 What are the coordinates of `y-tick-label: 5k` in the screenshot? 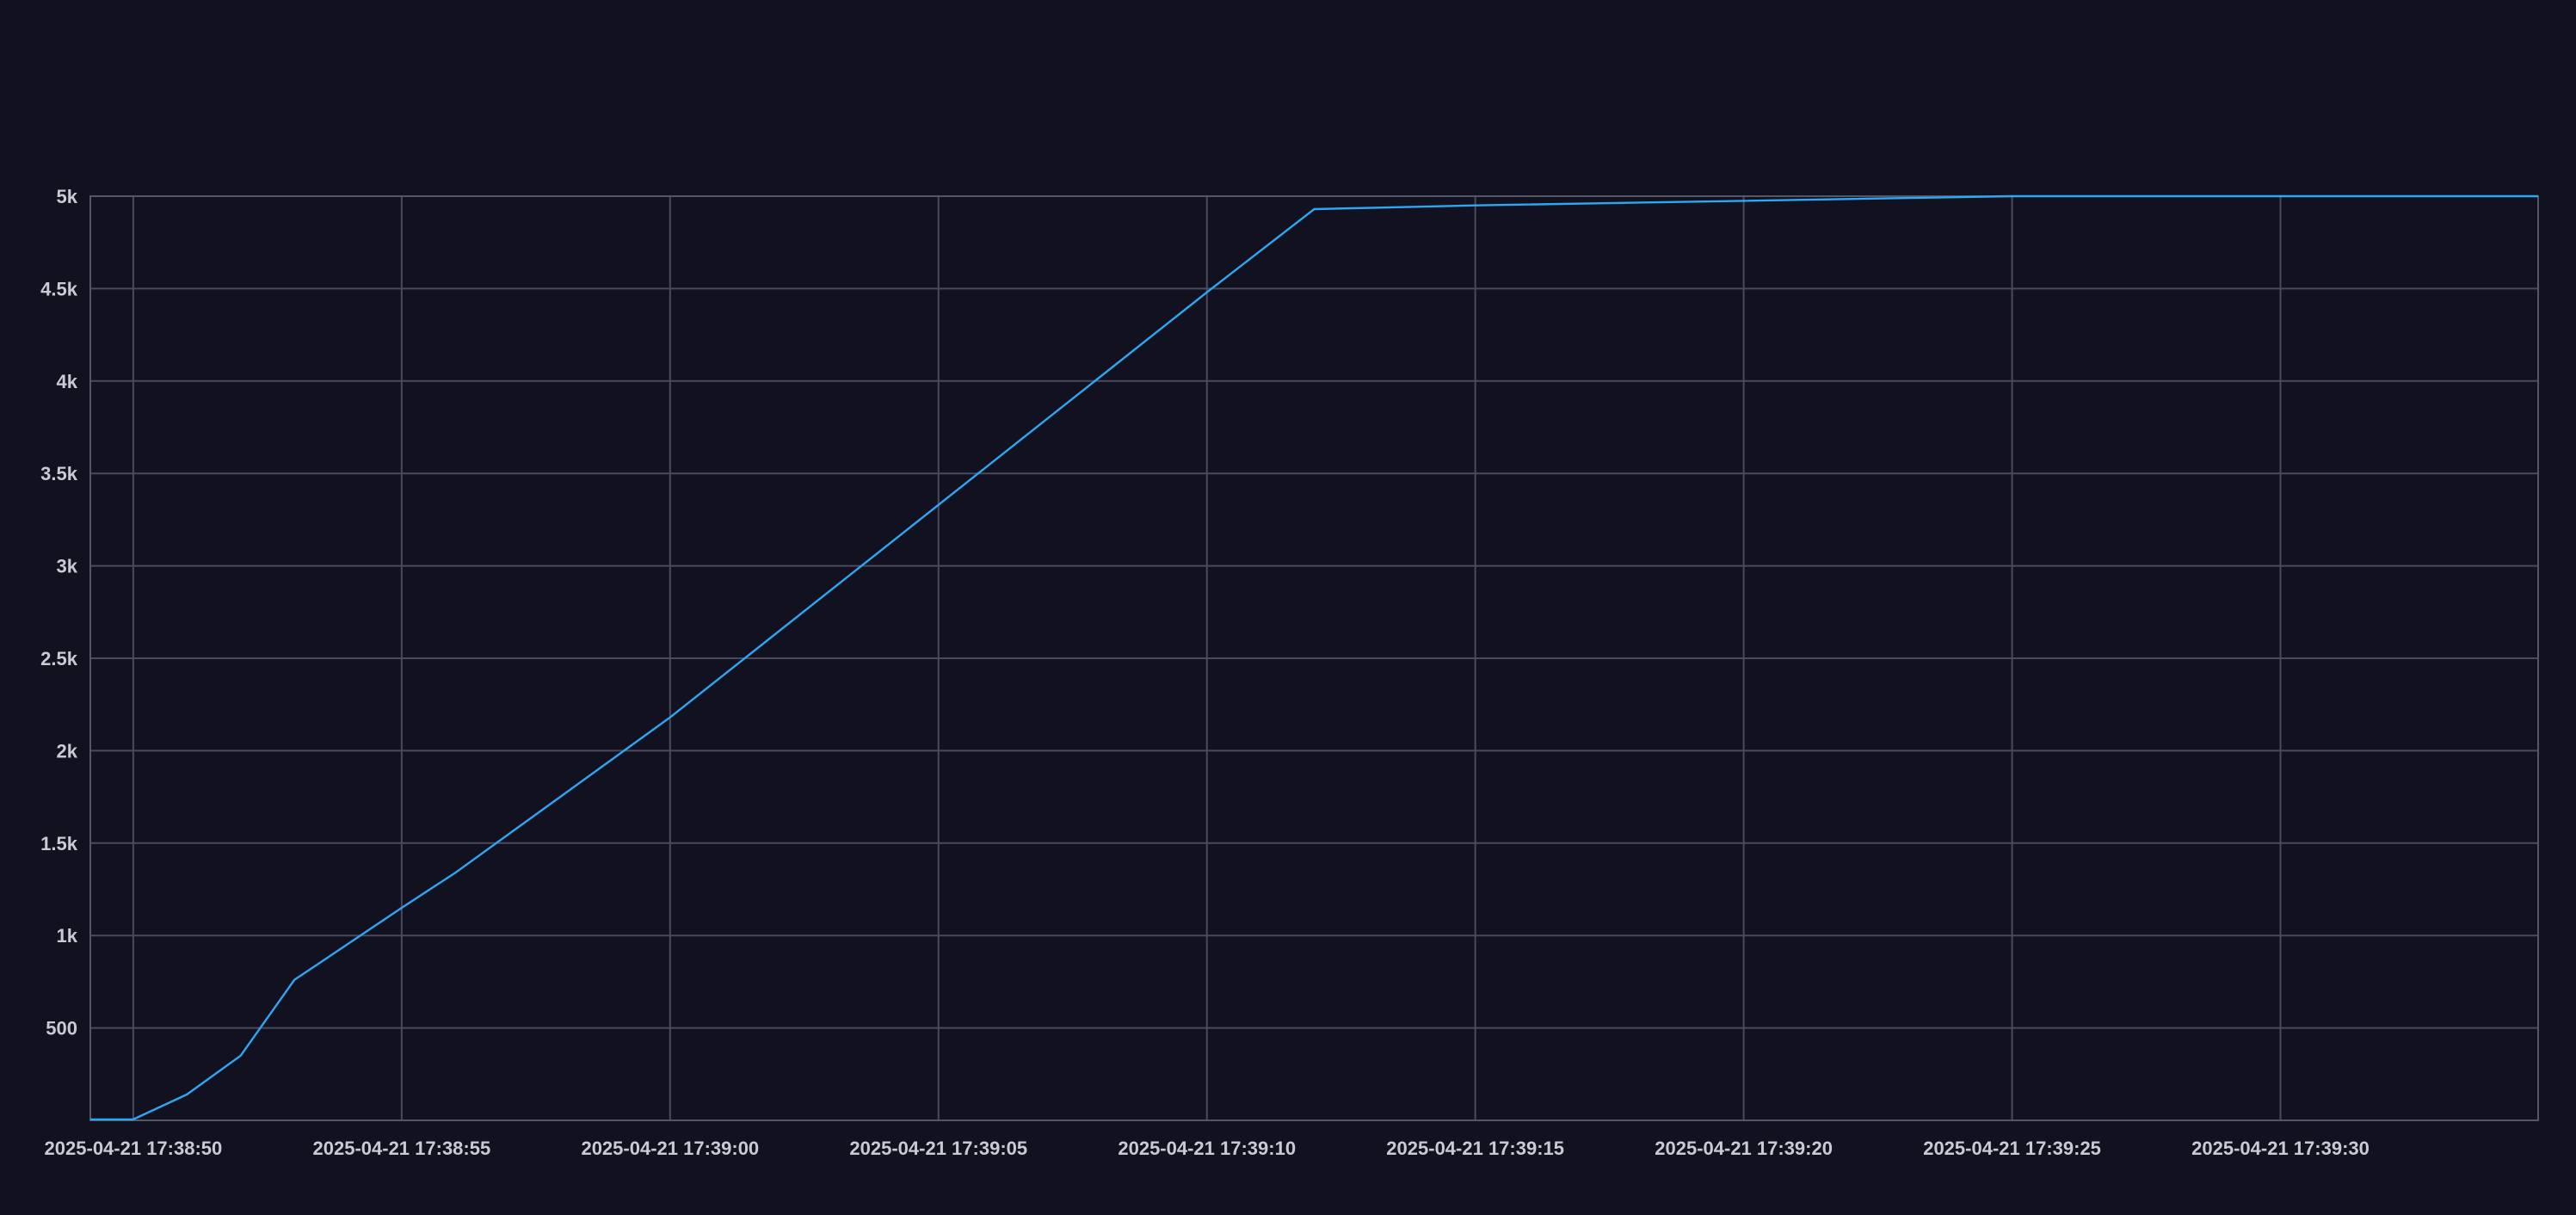 It's located at (68, 196).